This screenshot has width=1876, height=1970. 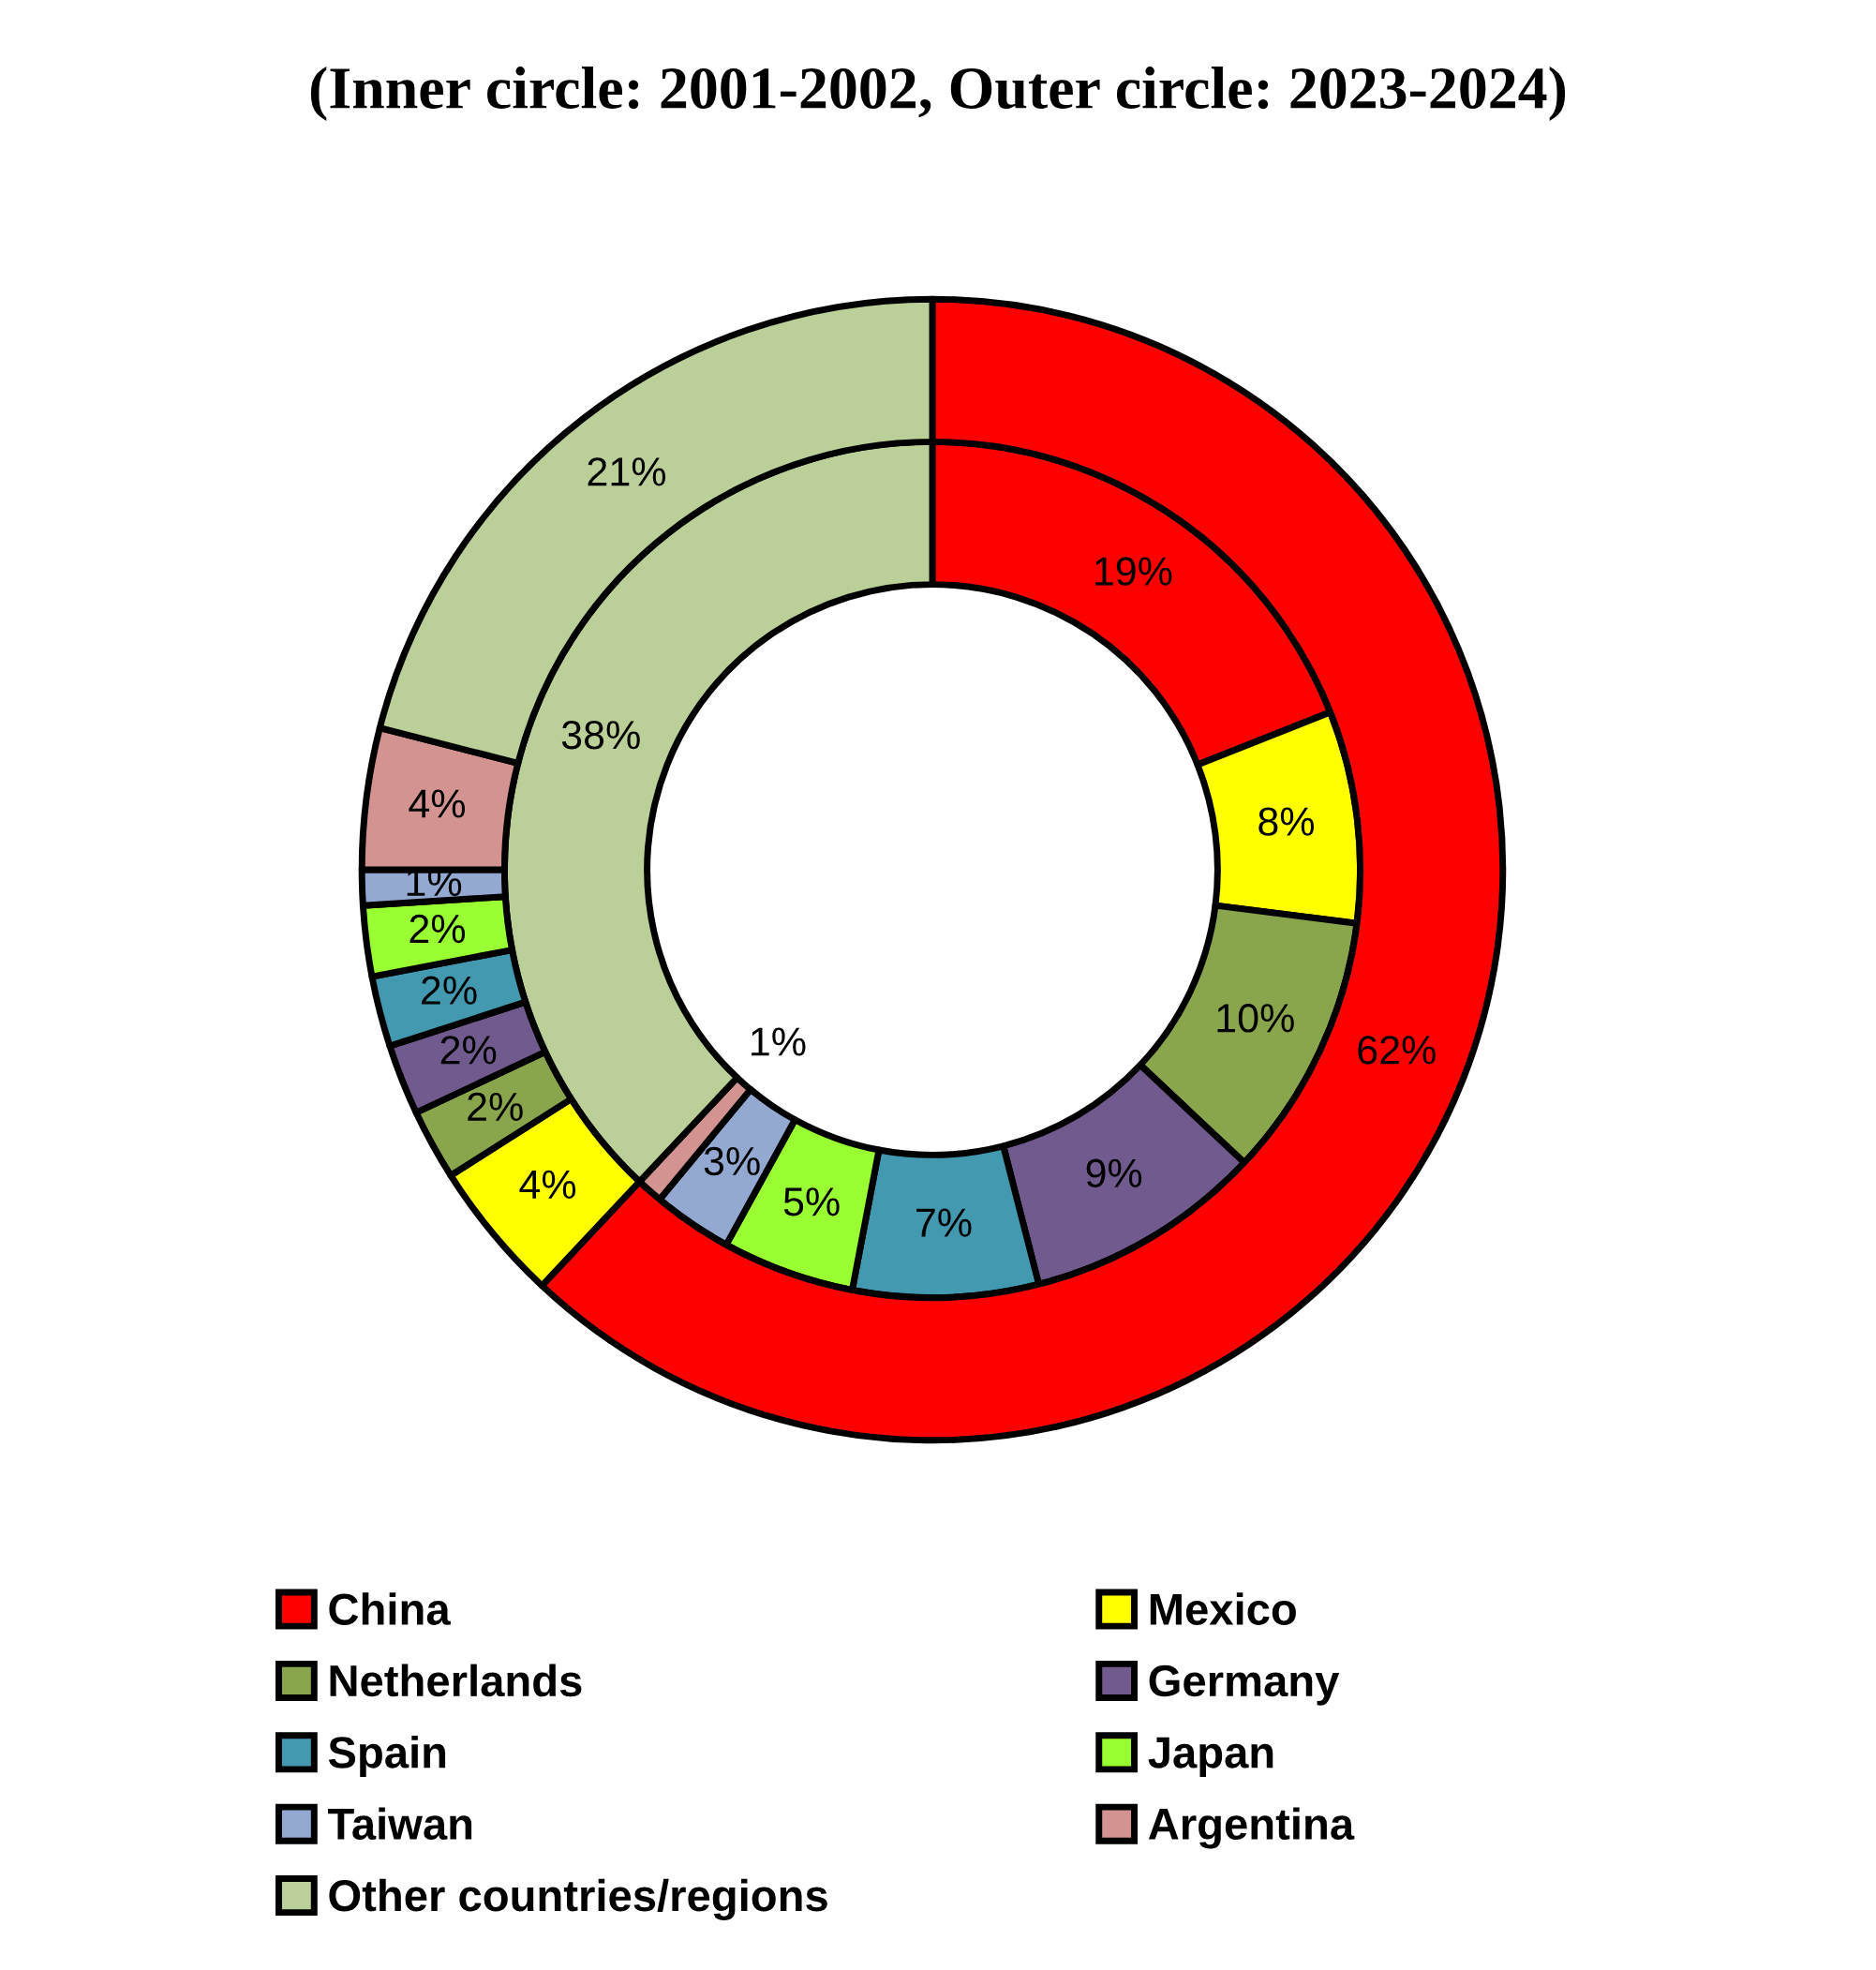 I want to click on data-label: 7%, so click(x=944, y=1222).